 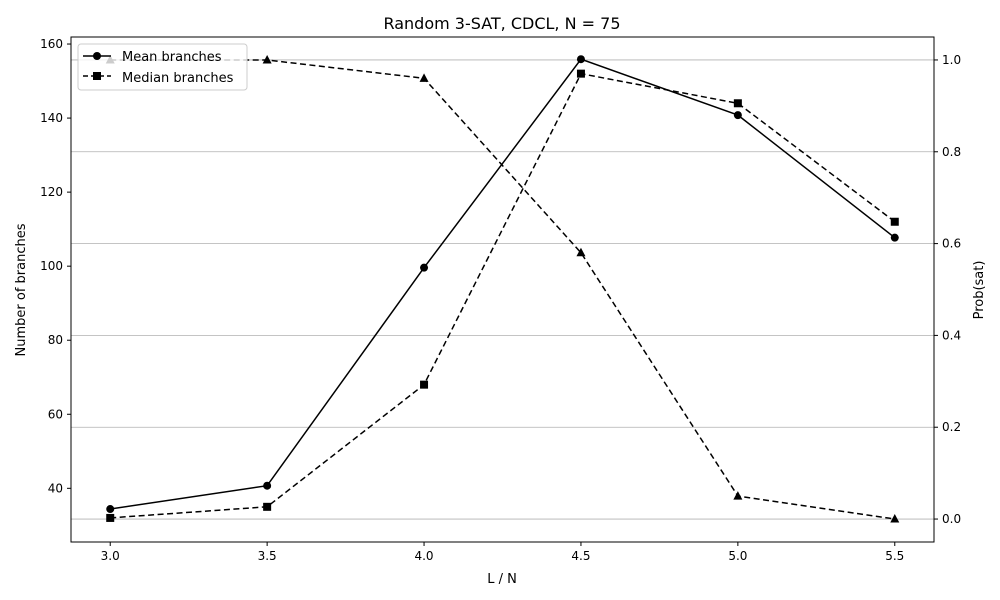 What do you see at coordinates (55, 414) in the screenshot?
I see `y-left-tick-label: 60` at bounding box center [55, 414].